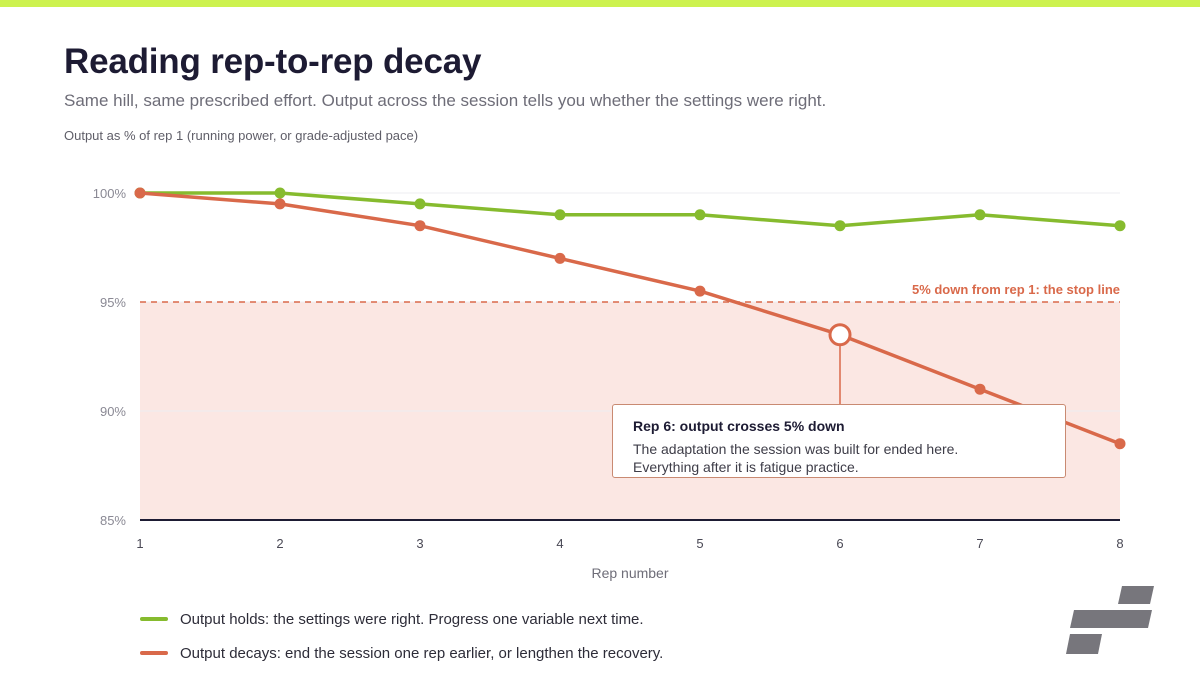 The image size is (1200, 700). I want to click on legend-swatch-decays, so click(154, 653).